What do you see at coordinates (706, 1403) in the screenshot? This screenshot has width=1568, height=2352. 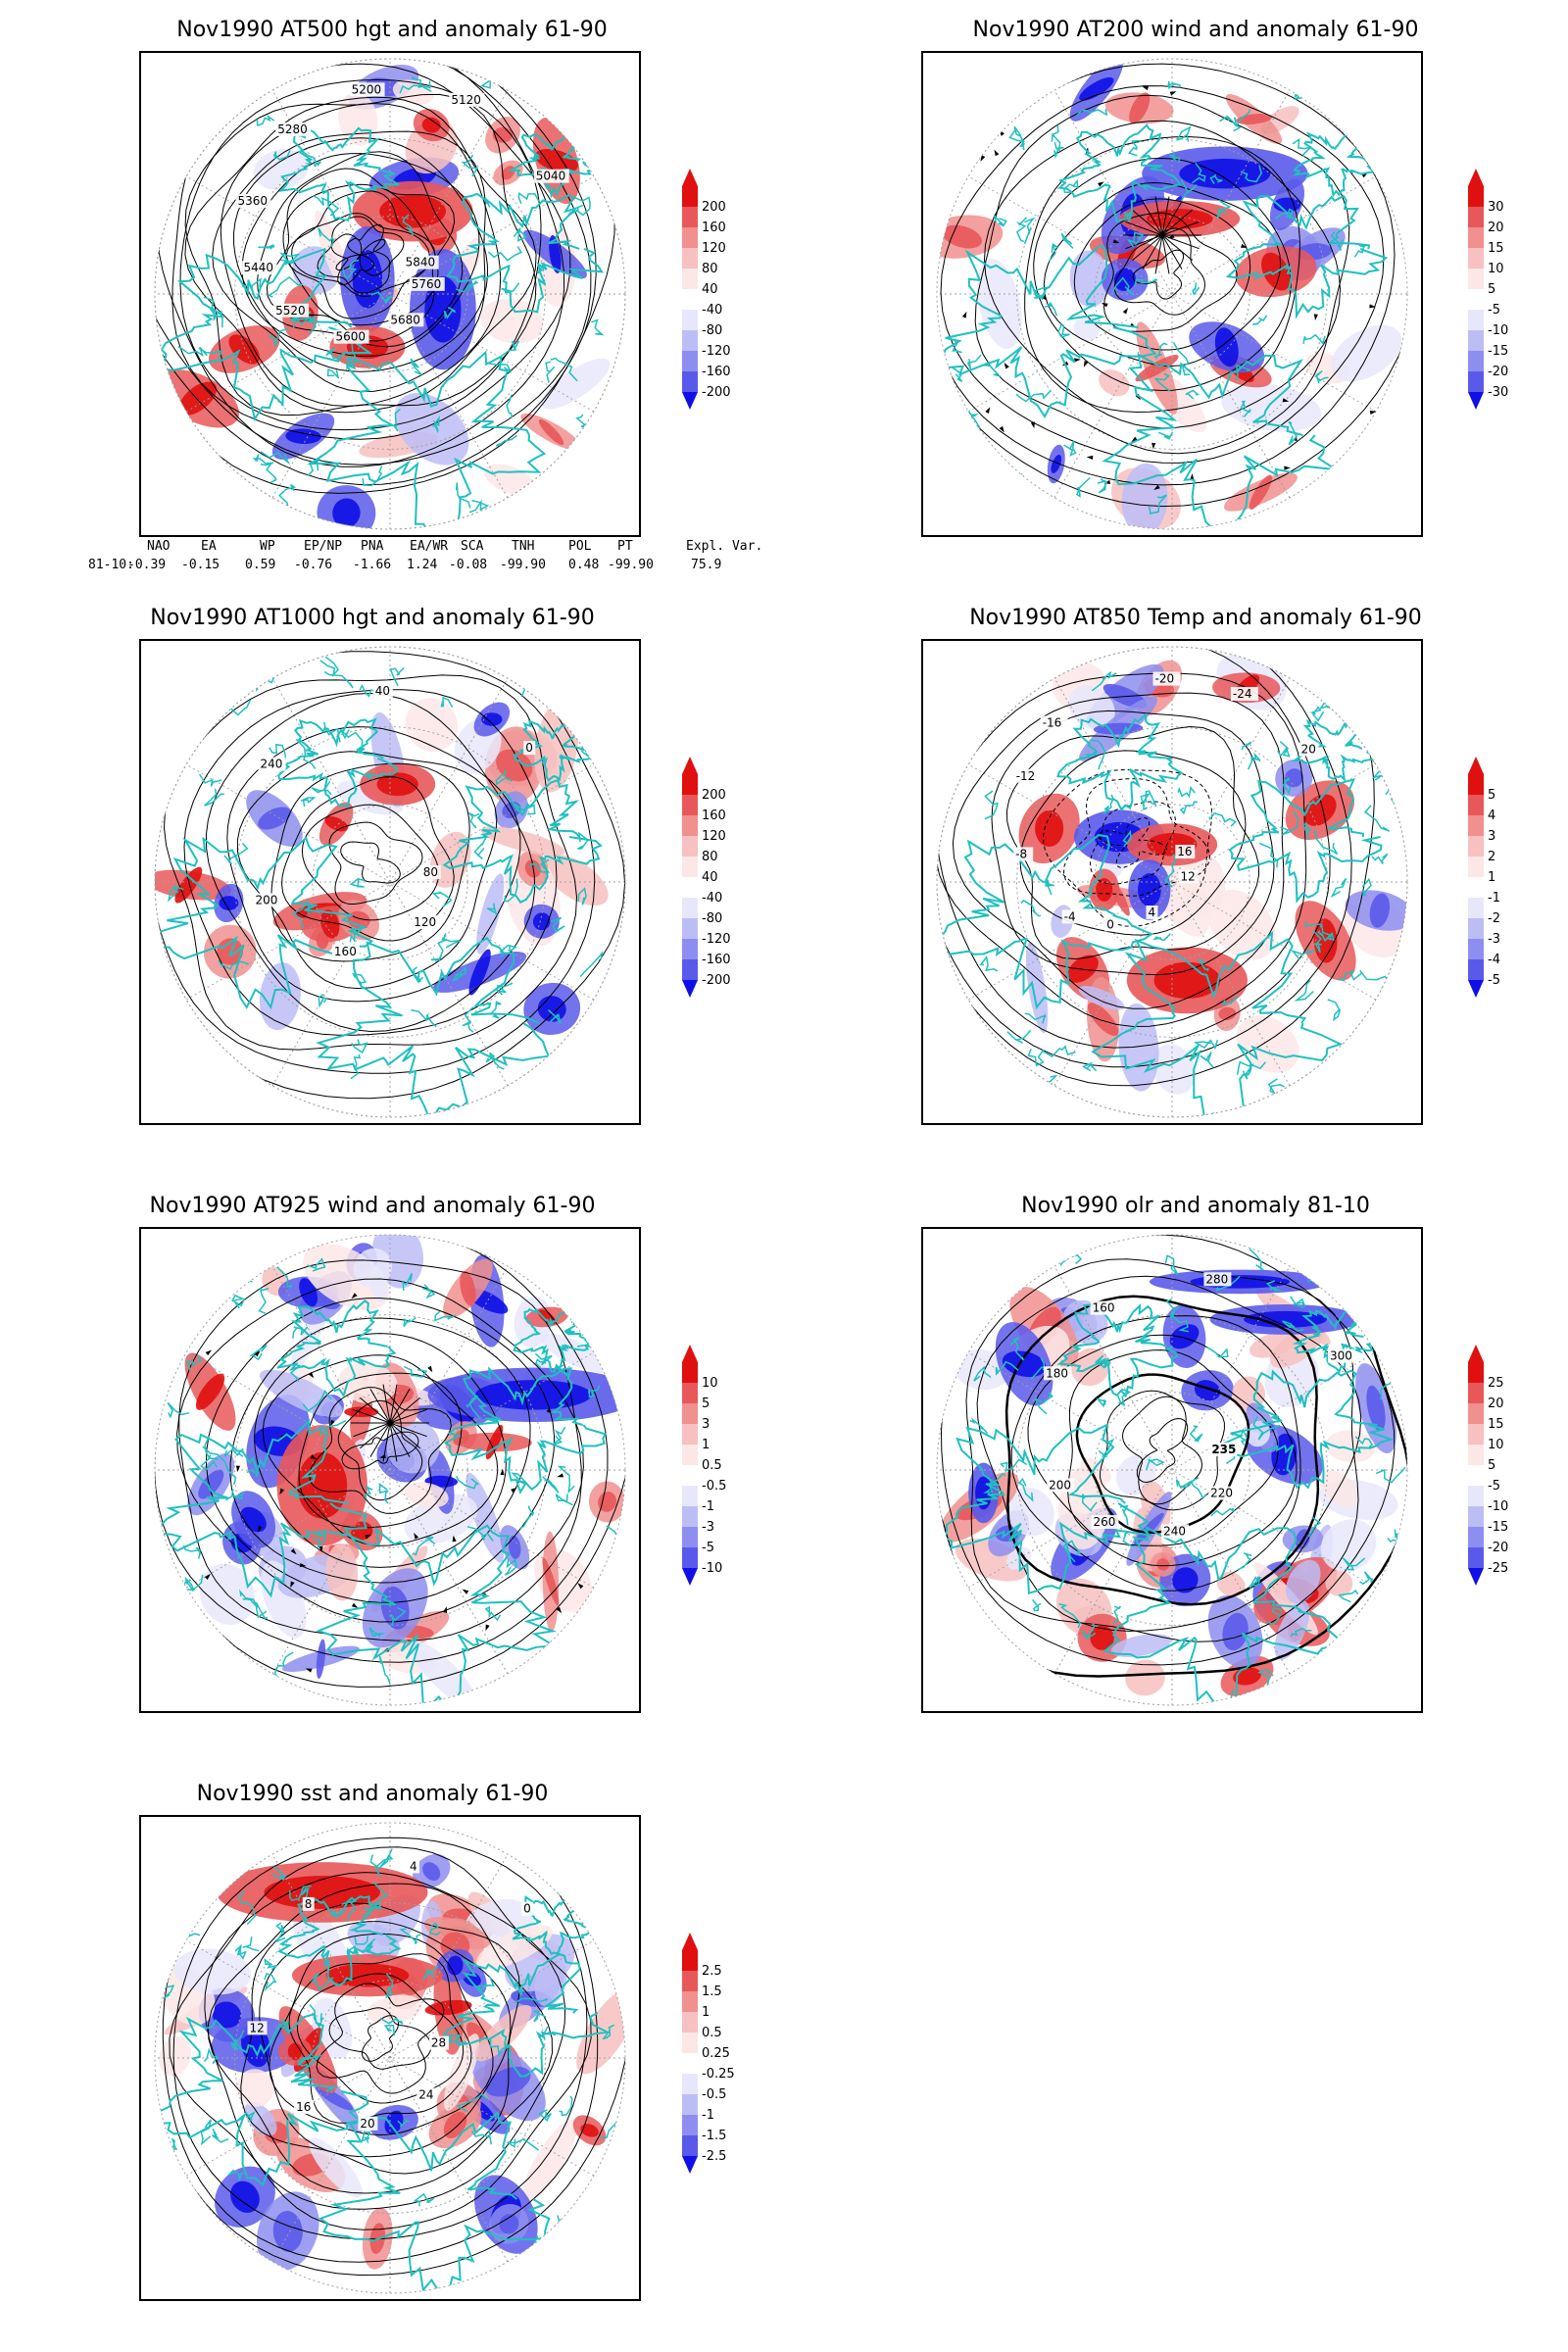 I see `colorbar-label: 5` at bounding box center [706, 1403].